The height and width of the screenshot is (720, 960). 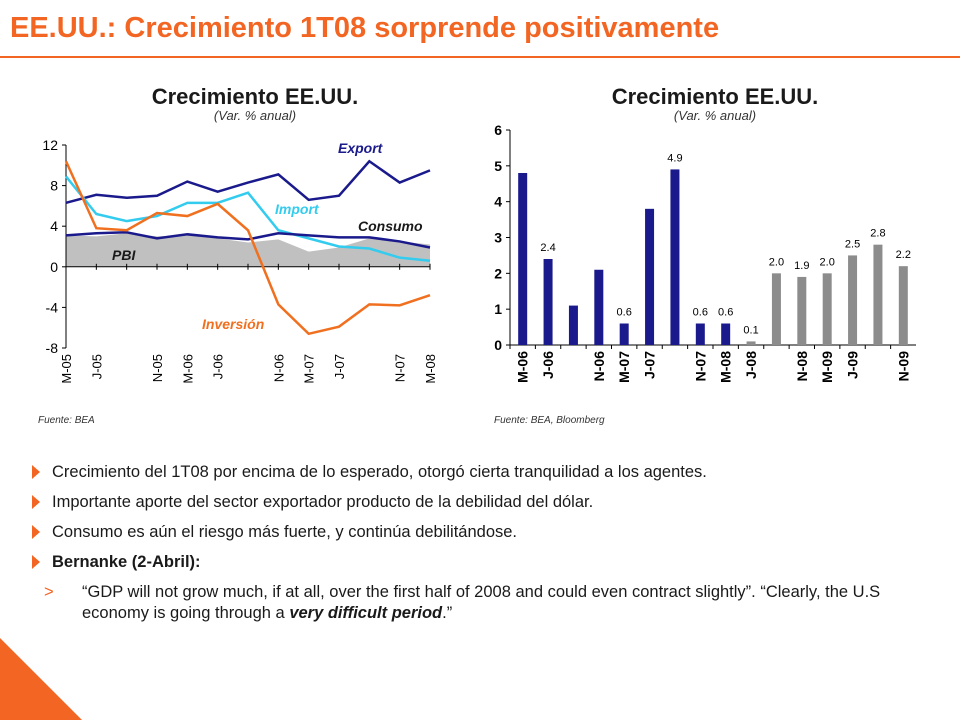 What do you see at coordinates (248, 240) in the screenshot?
I see `series-line-consumo` at bounding box center [248, 240].